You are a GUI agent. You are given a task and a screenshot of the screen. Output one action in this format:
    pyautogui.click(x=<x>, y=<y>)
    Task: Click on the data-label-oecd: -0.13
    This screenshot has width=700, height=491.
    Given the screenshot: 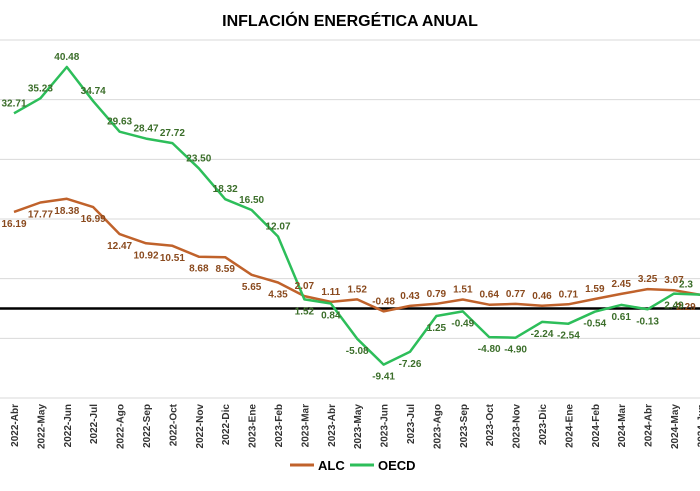 What is the action you would take?
    pyautogui.click(x=647, y=321)
    